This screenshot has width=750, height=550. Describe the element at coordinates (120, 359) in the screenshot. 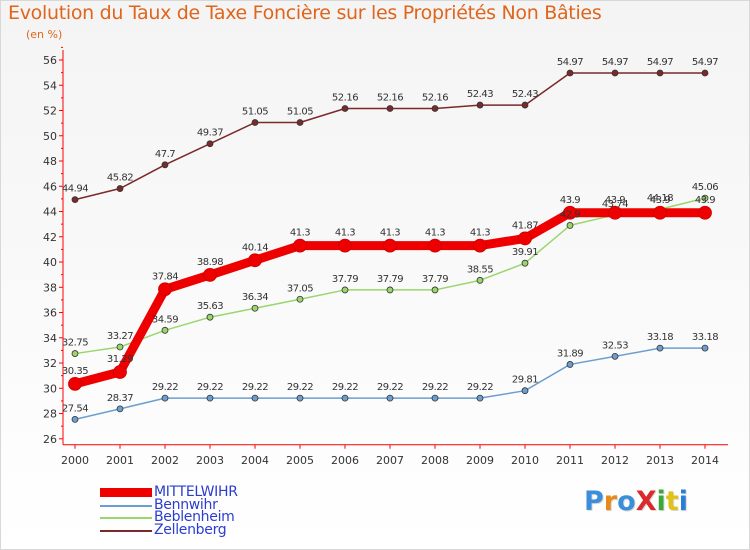

I see `data-label: 31.29` at that location.